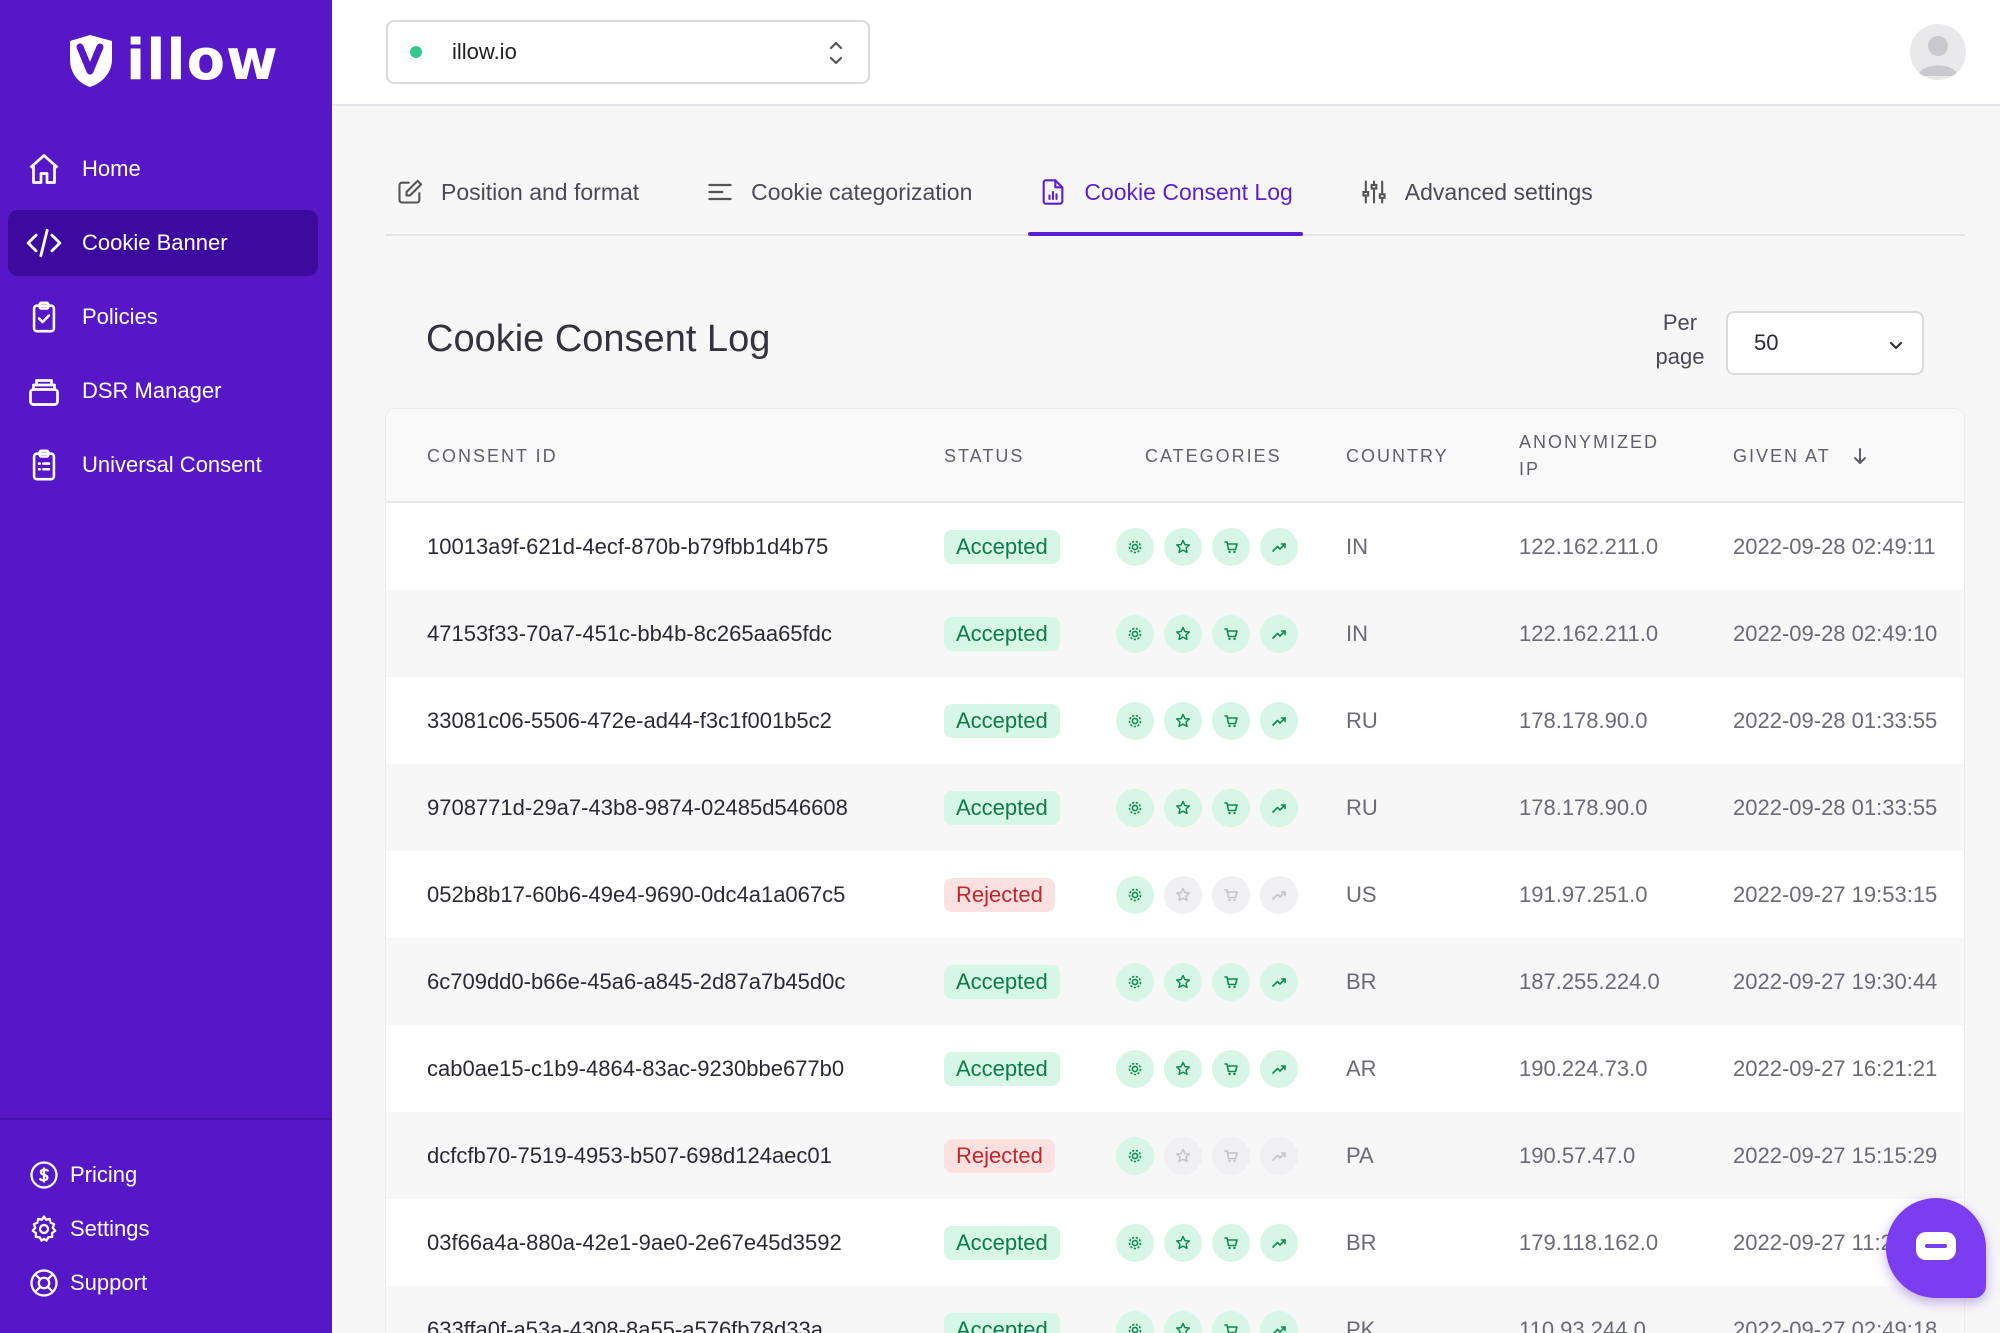 The height and width of the screenshot is (1333, 2000). I want to click on code-icon, so click(44, 243).